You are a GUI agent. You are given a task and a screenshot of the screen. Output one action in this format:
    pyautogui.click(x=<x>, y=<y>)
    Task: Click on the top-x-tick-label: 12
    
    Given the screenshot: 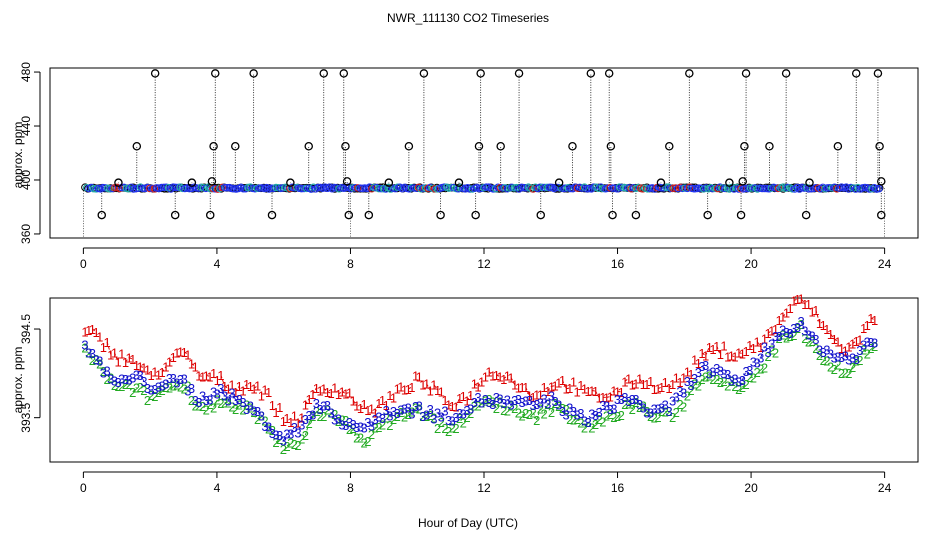 What is the action you would take?
    pyautogui.click(x=484, y=264)
    